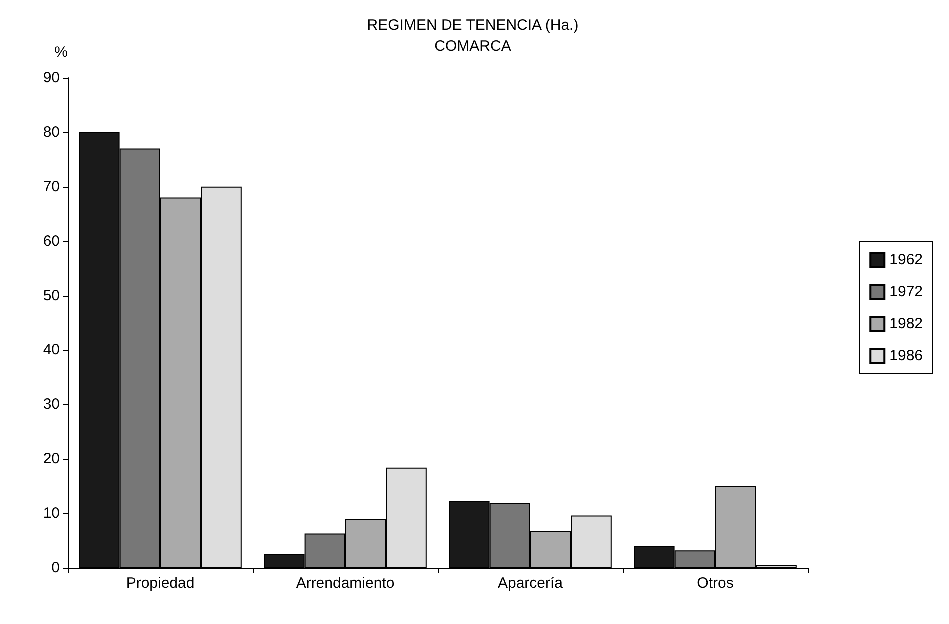  Describe the element at coordinates (51, 513) in the screenshot. I see `y-tick-label: 10` at that location.